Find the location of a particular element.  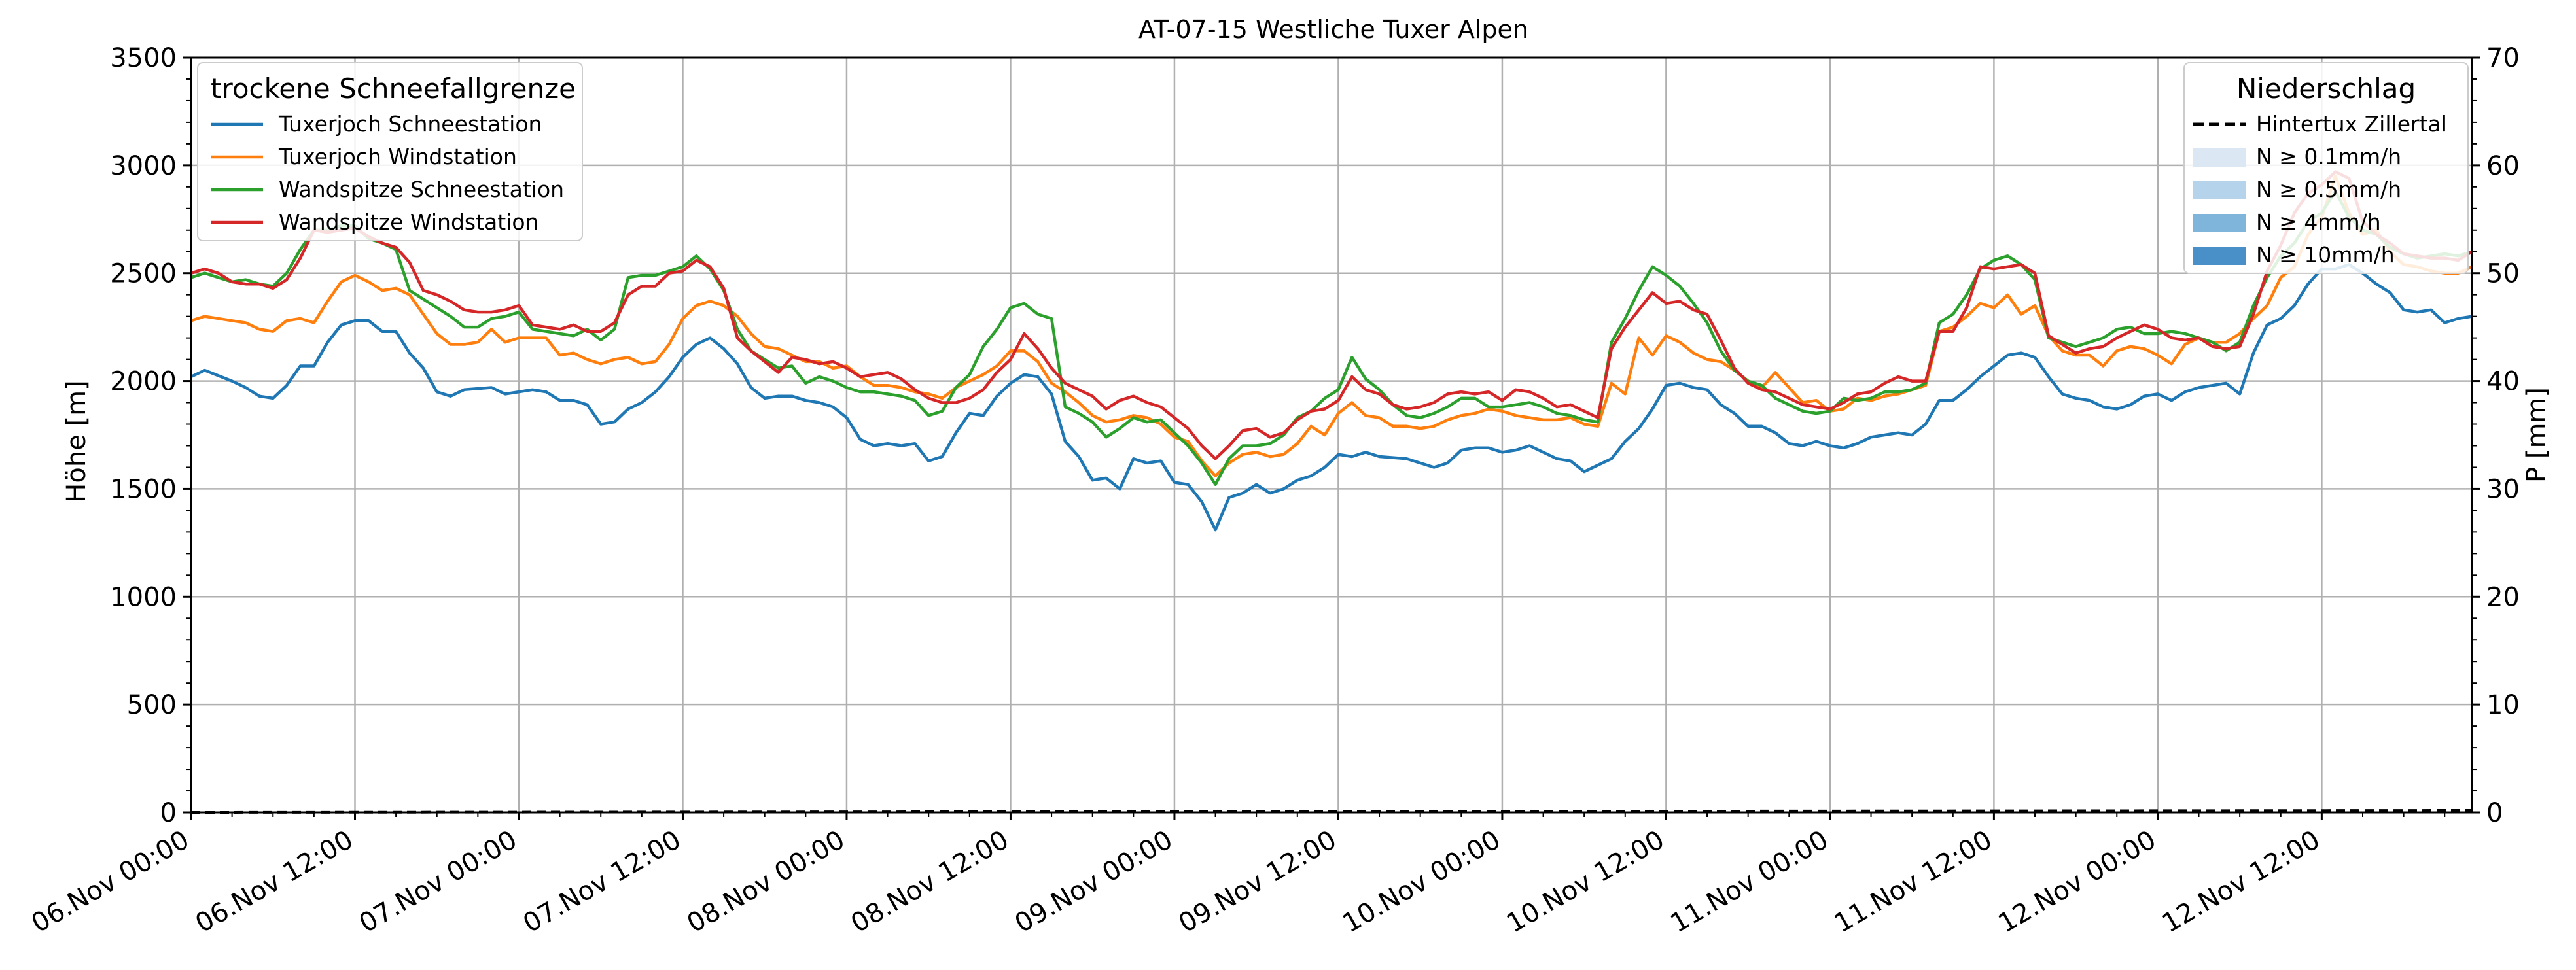

legend-left-label: Tuxerjoch Schneestation is located at coordinates (410, 124).